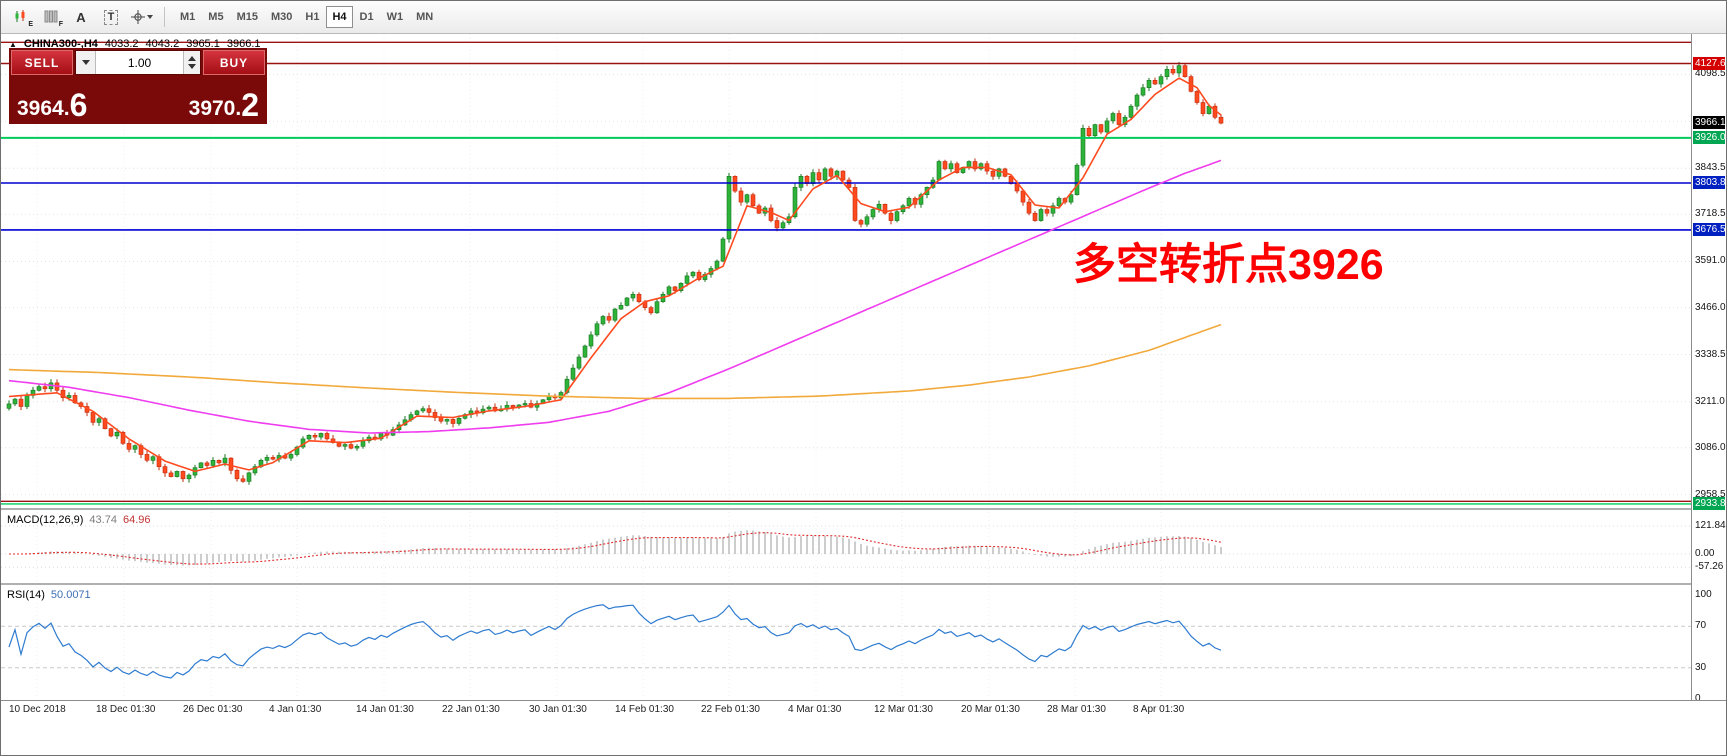  What do you see at coordinates (425, 17) in the screenshot?
I see `timeframe-mn: MN` at bounding box center [425, 17].